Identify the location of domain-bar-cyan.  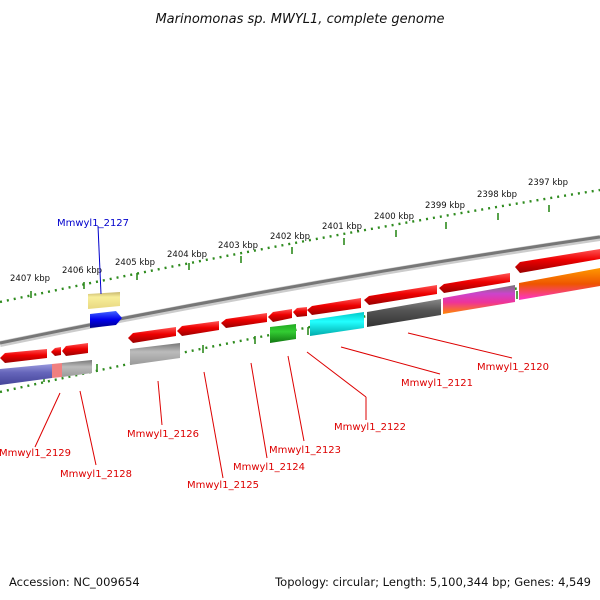
(337, 324).